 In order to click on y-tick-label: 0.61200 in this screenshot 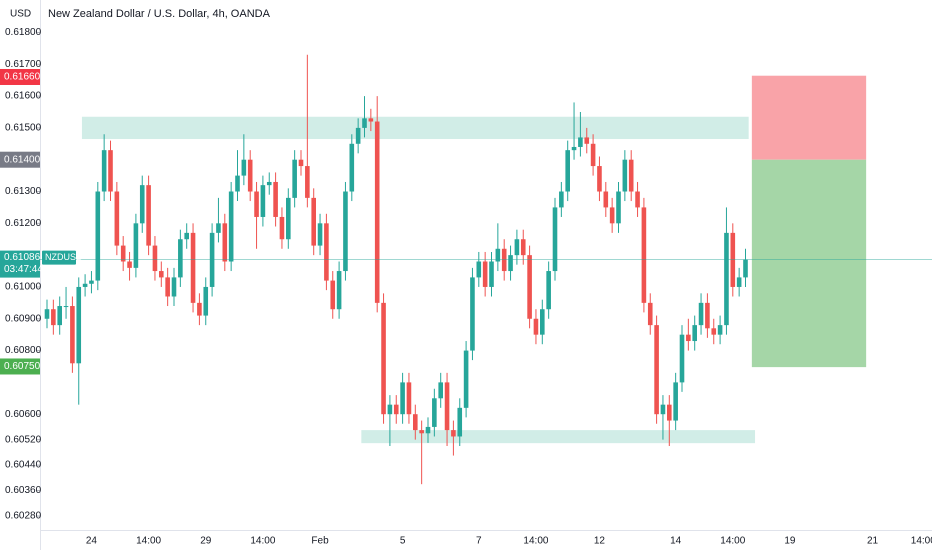, I will do `click(23, 223)`.